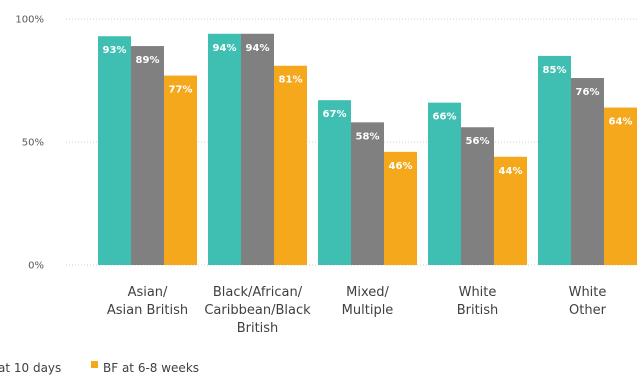  I want to click on data-label: 46%, so click(401, 166).